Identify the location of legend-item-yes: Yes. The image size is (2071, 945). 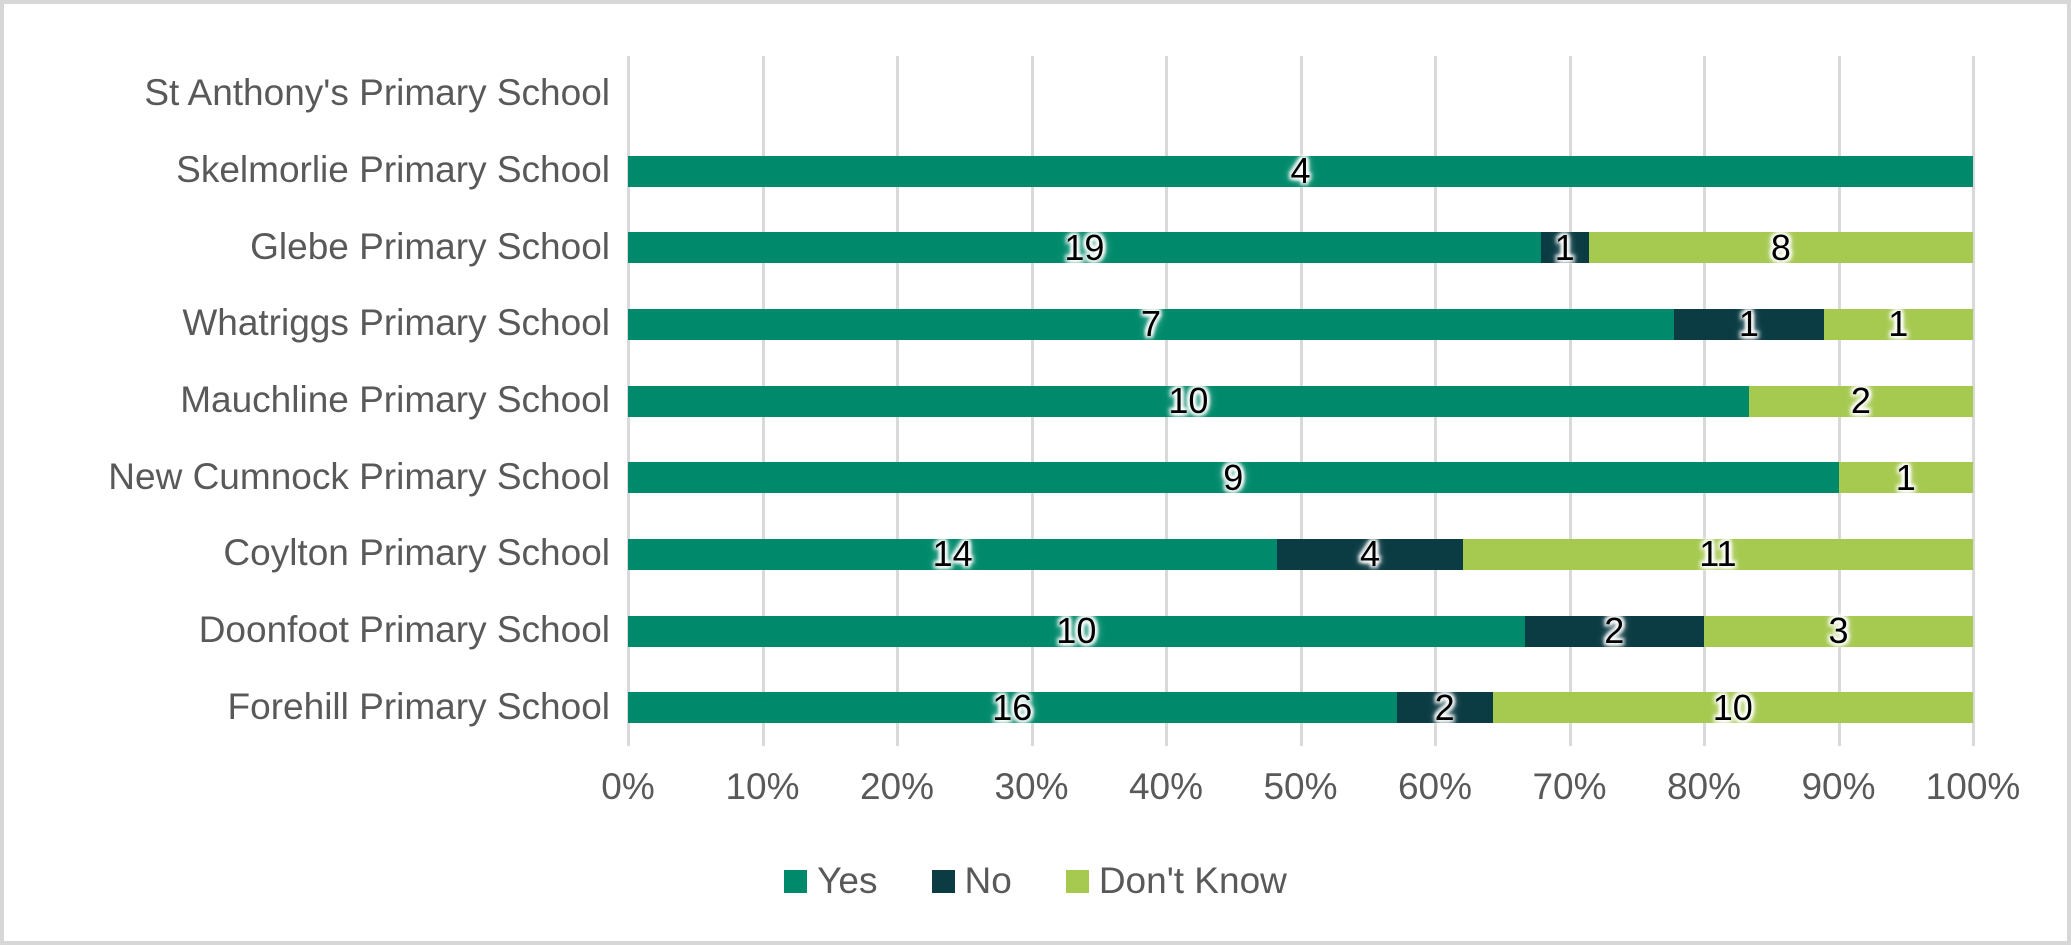
(831, 881).